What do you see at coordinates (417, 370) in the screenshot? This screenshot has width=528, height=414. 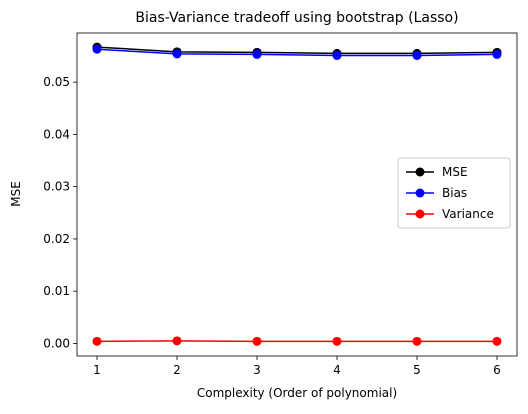 I see `x-tick-label-4: 5` at bounding box center [417, 370].